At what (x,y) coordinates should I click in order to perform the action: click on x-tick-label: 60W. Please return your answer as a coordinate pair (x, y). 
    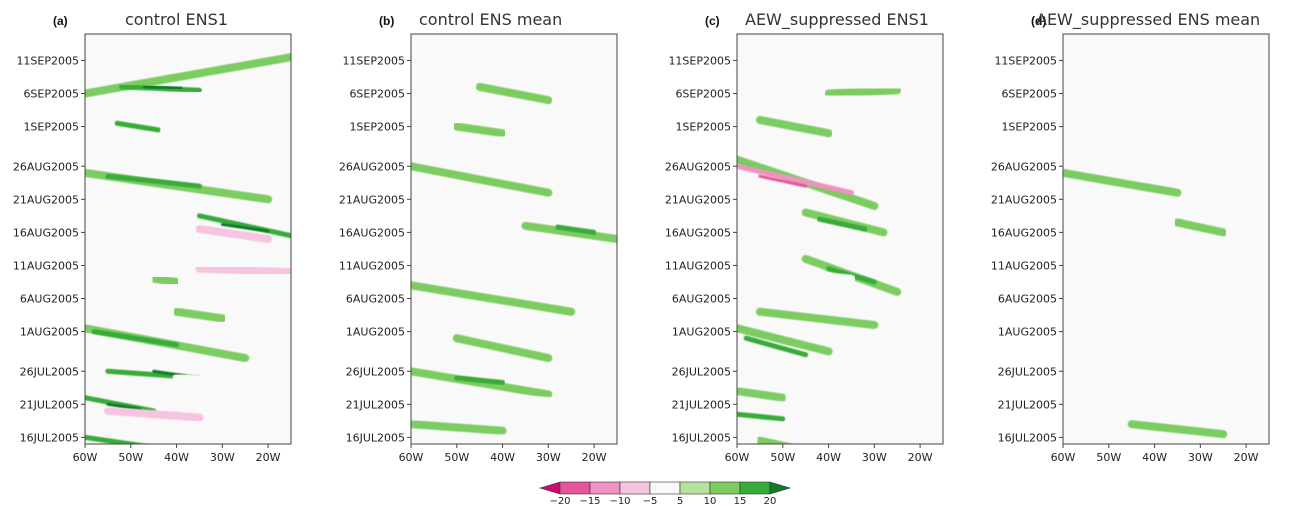
    Looking at the image, I should click on (411, 457).